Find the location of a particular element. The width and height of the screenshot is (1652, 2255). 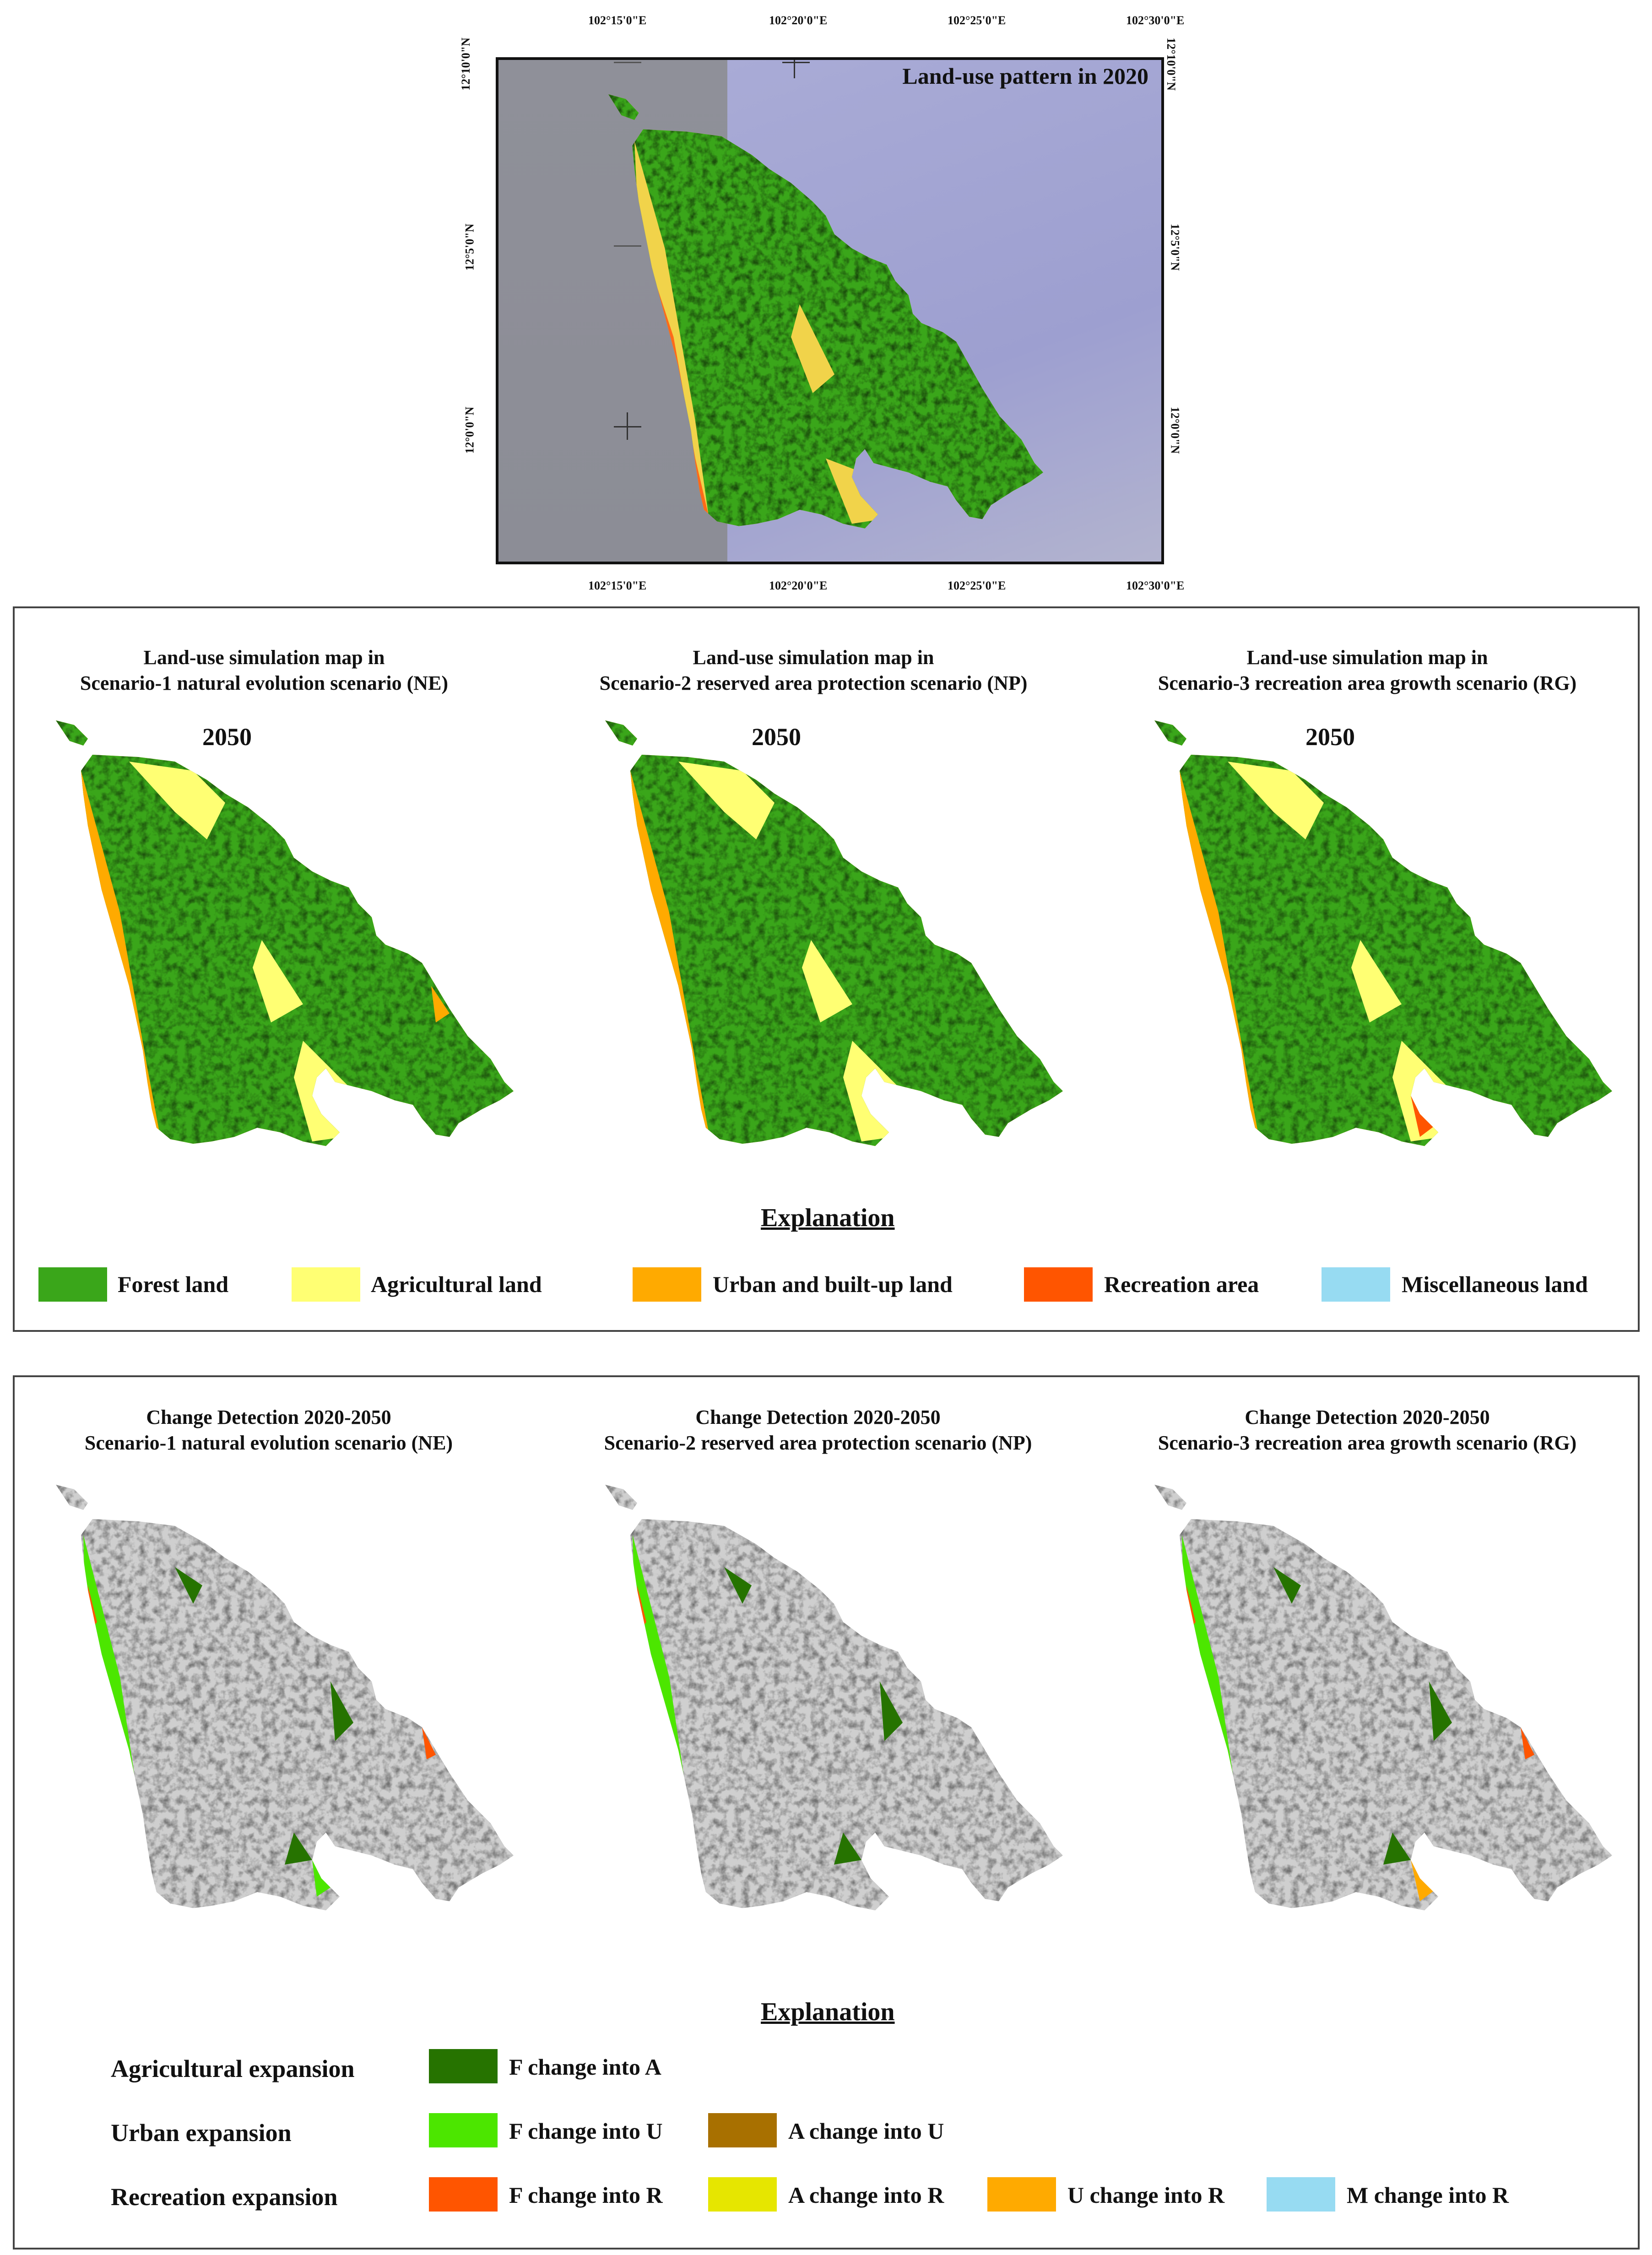

legend-label-recreation: Recreation area is located at coordinates (1181, 1284).